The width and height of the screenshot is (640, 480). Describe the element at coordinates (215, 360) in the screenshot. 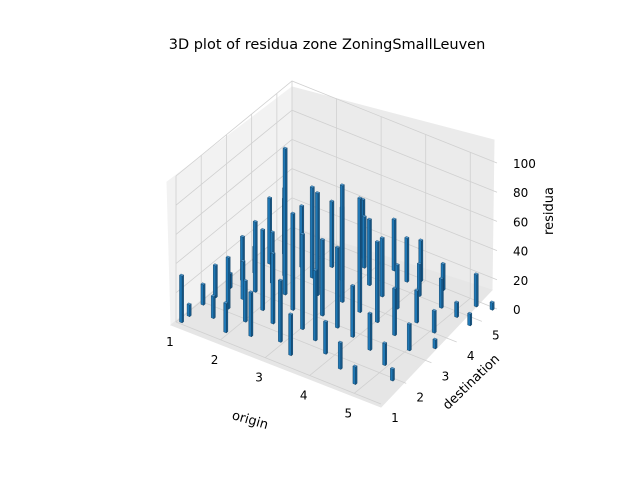

I see `x-tick-label: 2` at that location.